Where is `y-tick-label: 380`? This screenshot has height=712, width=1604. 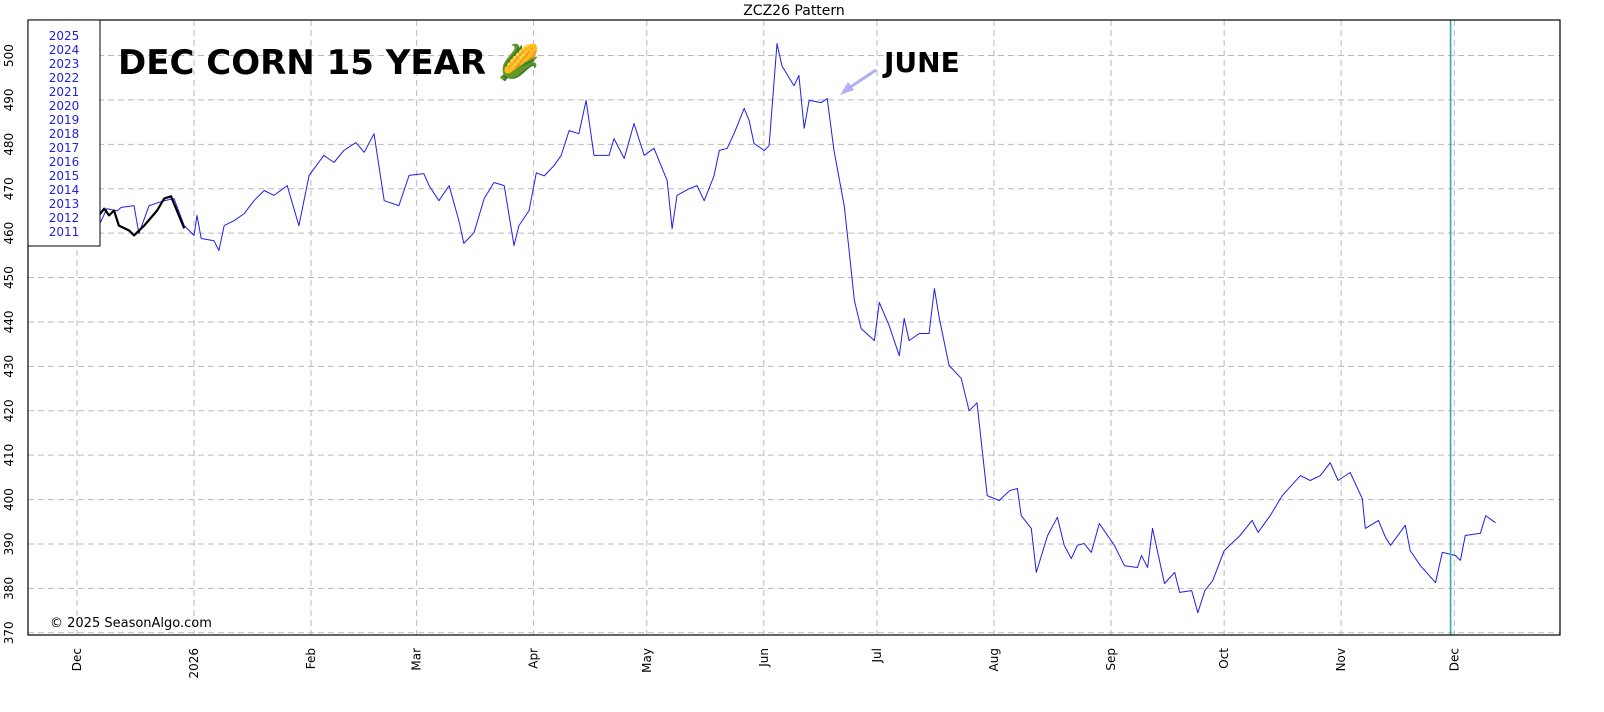 y-tick-label: 380 is located at coordinates (9, 588).